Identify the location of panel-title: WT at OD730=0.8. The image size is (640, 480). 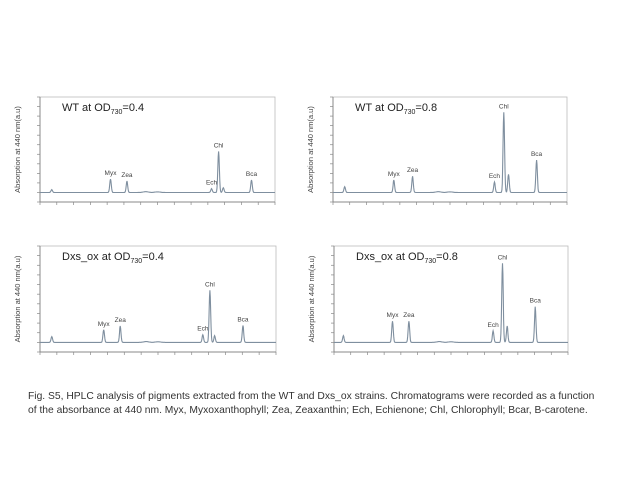
(396, 109).